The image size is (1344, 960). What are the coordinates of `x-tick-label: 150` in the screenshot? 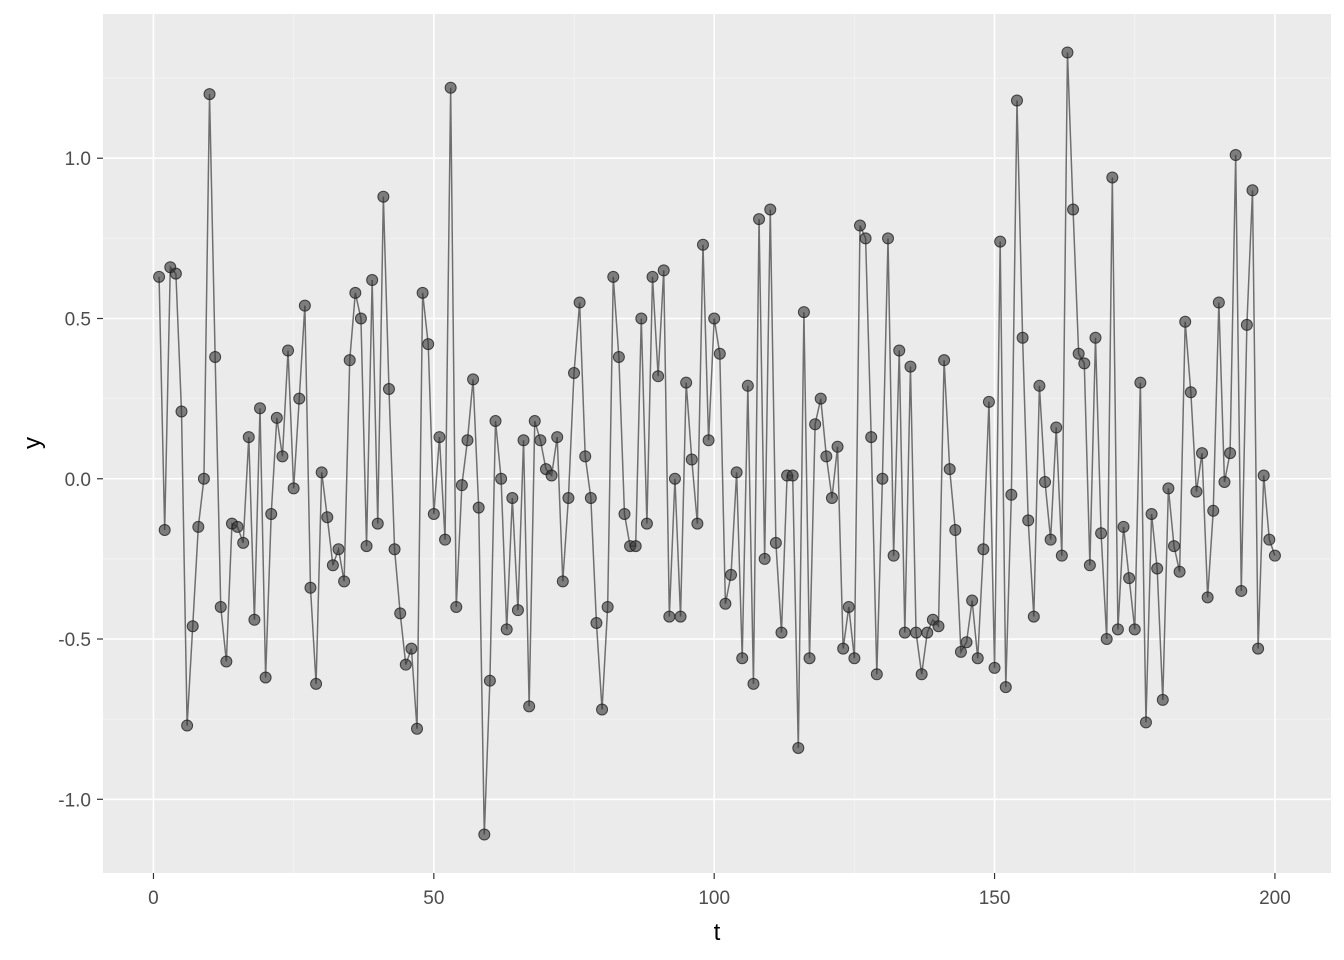 It's located at (995, 898).